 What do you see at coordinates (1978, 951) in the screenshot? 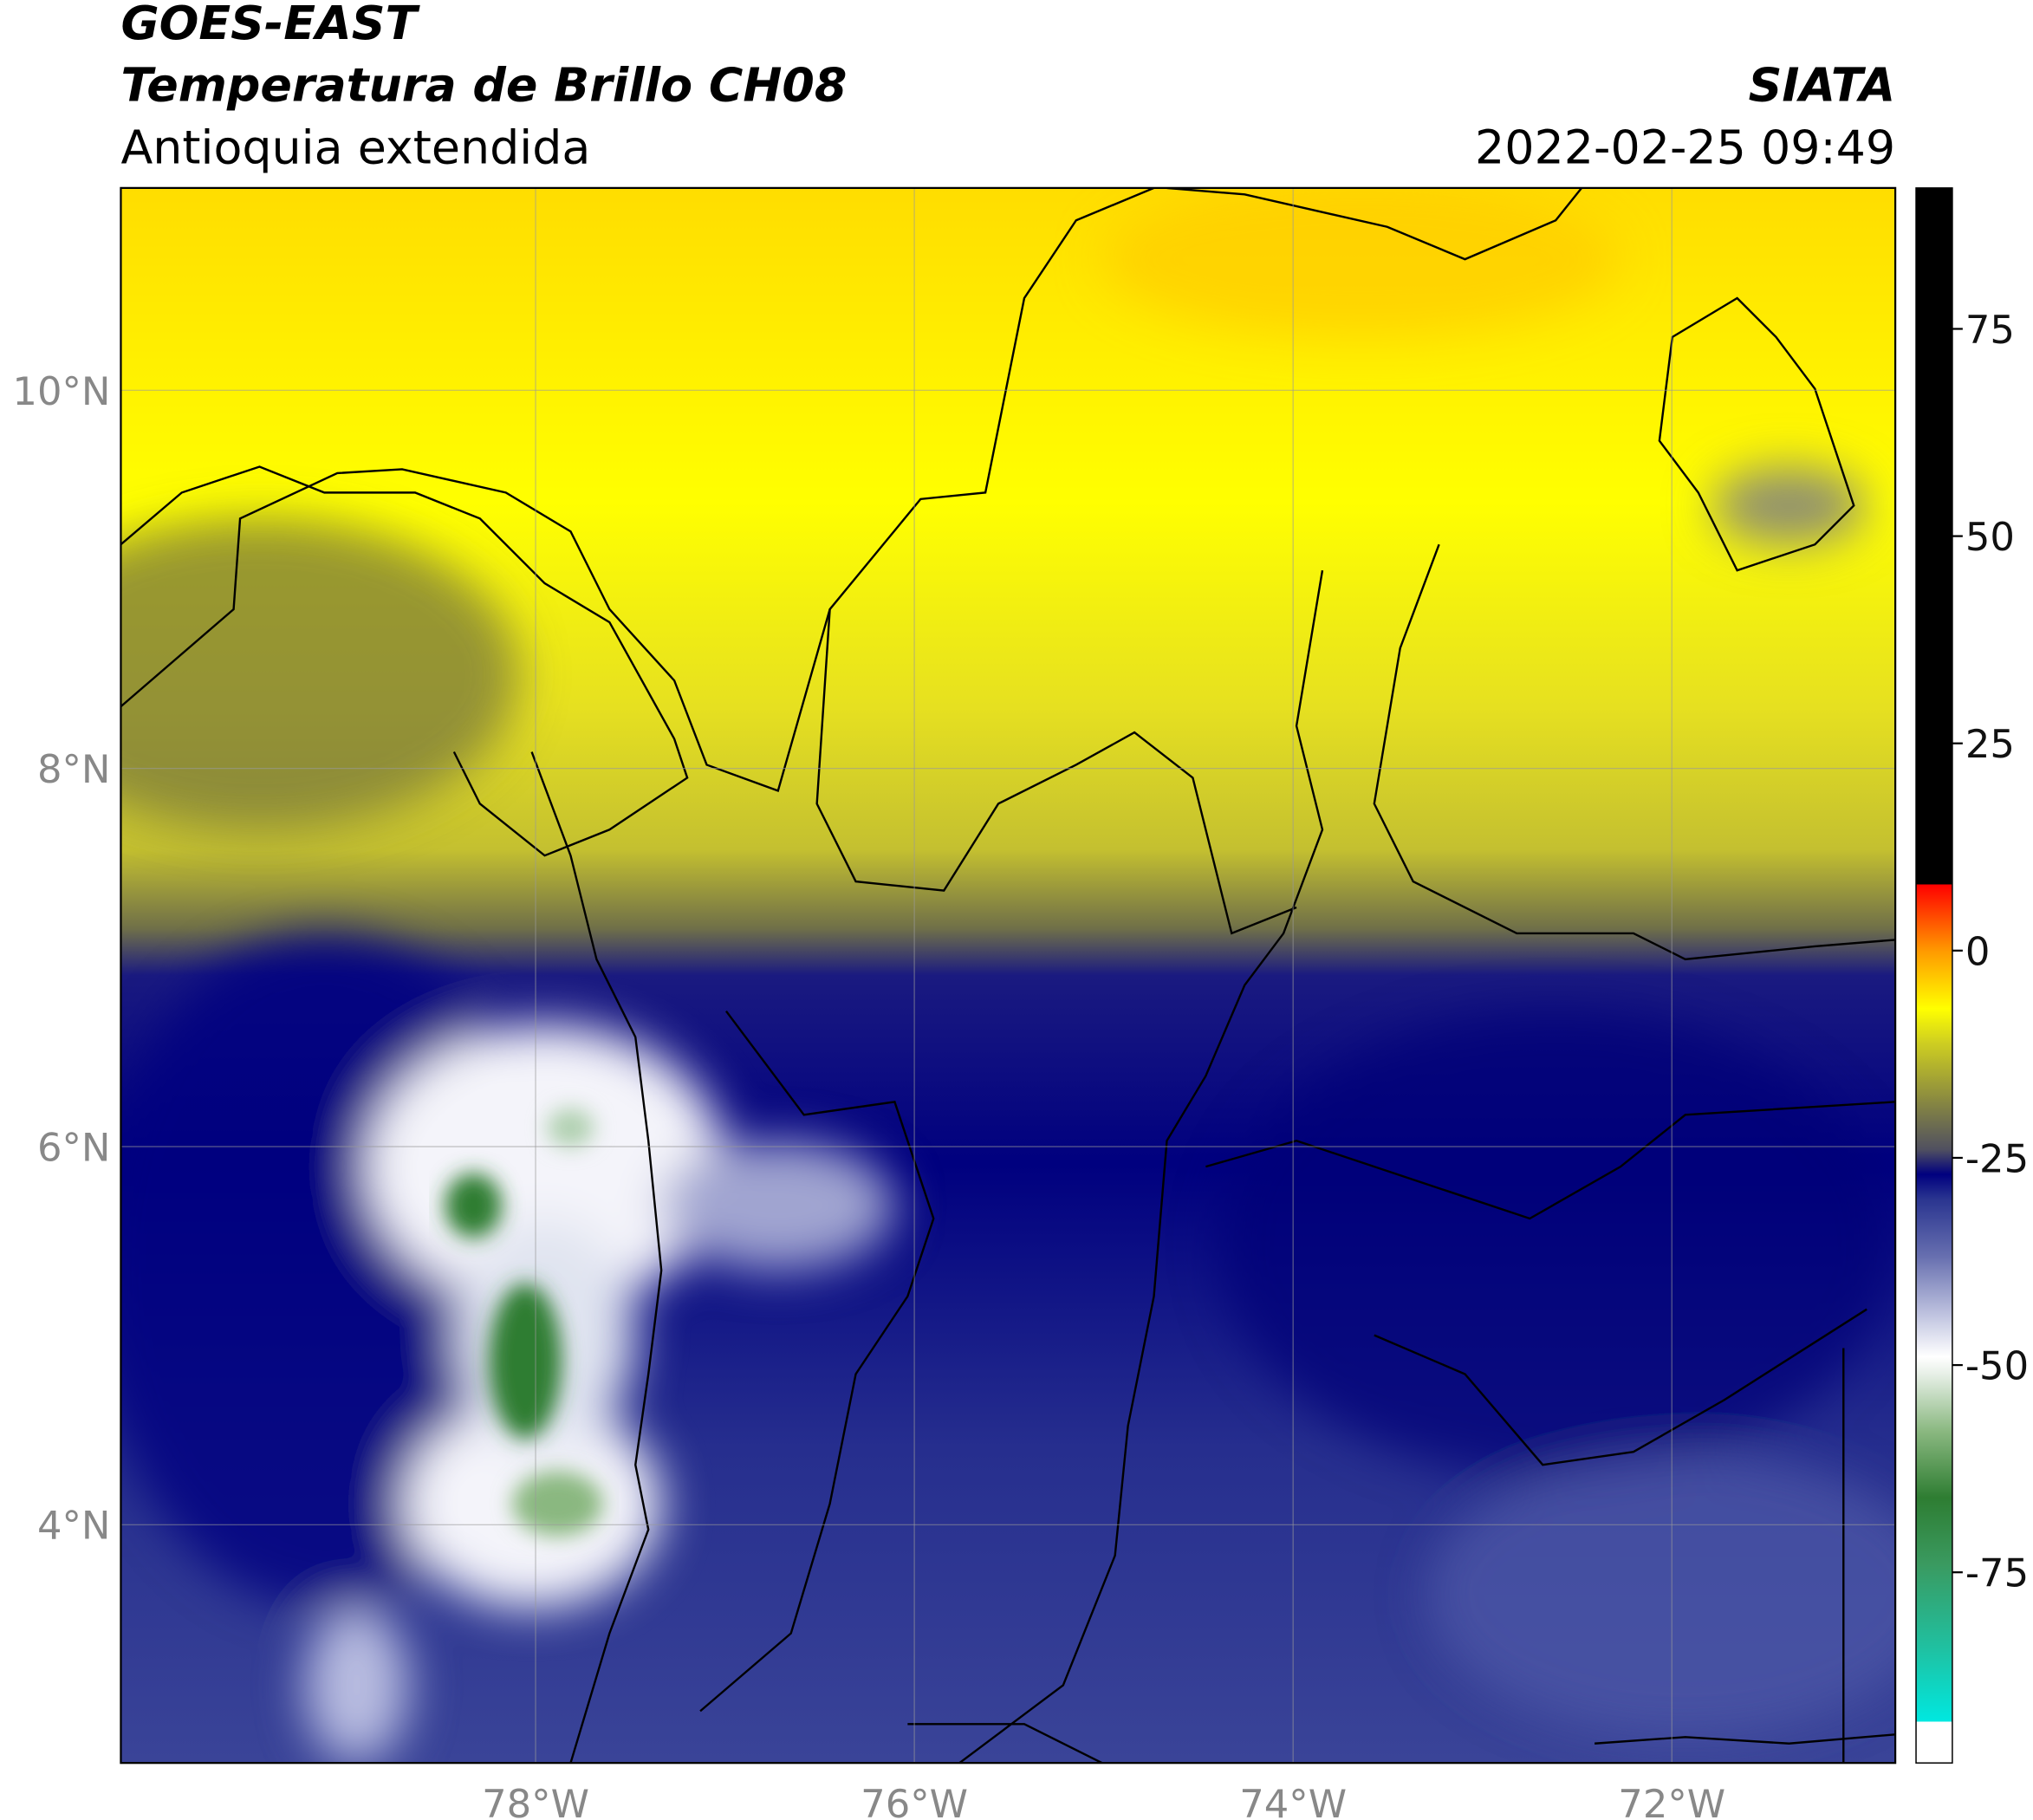
I see `colorbar-tick-label: 0` at bounding box center [1978, 951].